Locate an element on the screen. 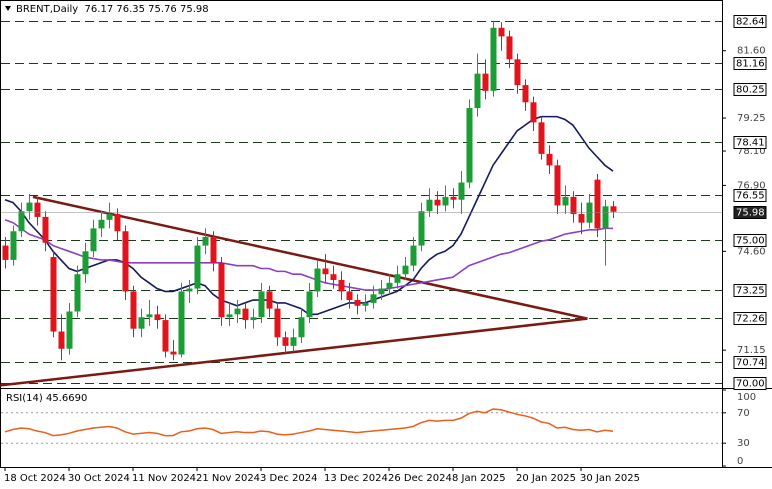 This screenshot has width=772, height=489. level-label: 70.74 is located at coordinates (750, 363).